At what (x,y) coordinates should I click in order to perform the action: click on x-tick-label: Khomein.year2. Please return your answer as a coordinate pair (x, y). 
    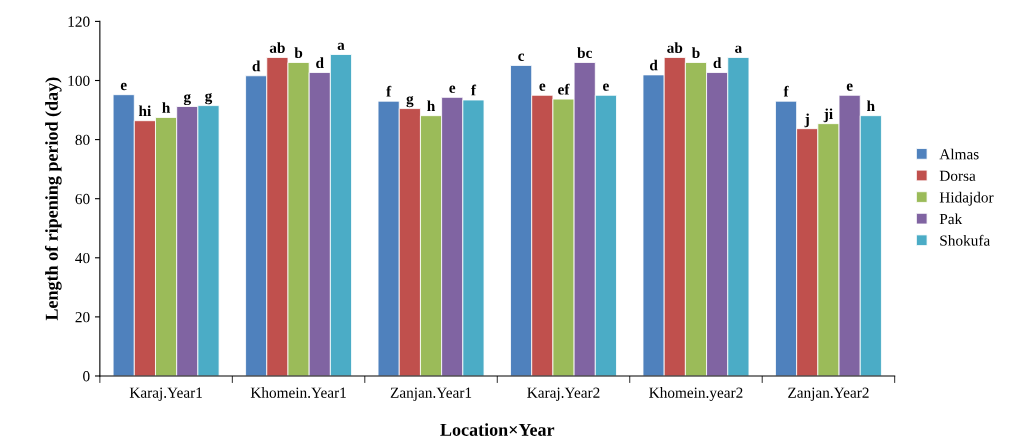
    Looking at the image, I should click on (696, 394).